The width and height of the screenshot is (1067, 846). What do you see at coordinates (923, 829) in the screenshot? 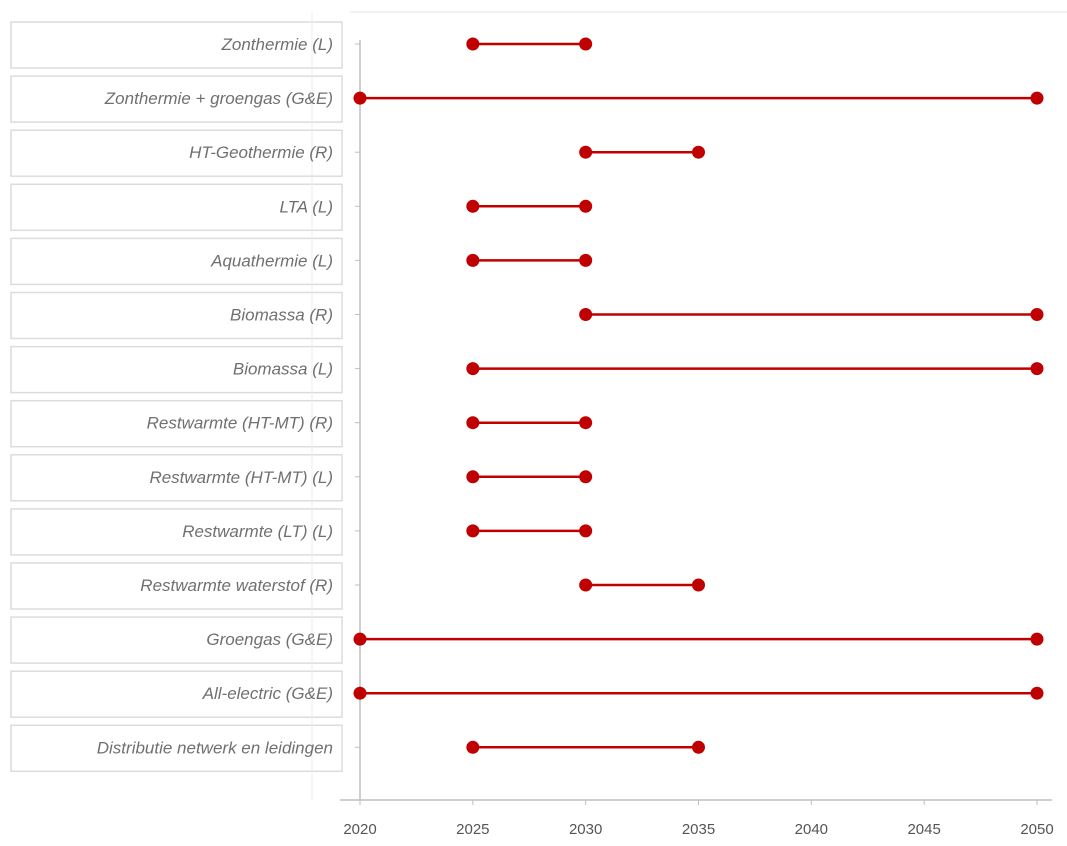
I see `x-tick-label: 2045` at bounding box center [923, 829].